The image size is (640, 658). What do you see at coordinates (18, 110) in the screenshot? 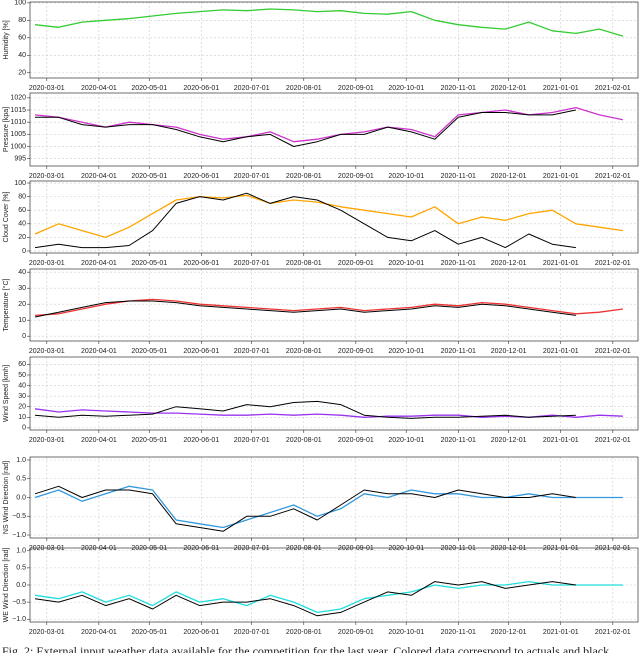
I see `y-tick-label: 1015` at bounding box center [18, 110].